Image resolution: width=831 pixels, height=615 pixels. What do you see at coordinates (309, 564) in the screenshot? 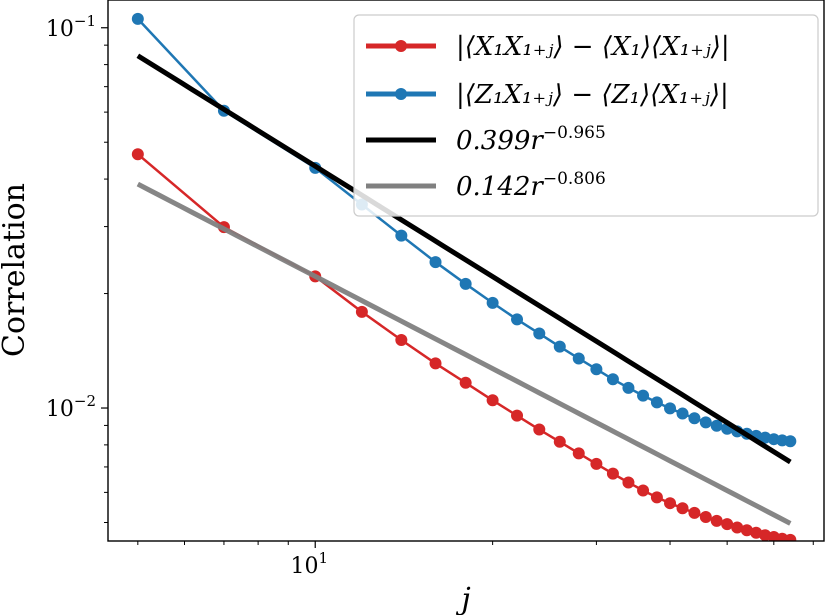
I see `x-tick-label: 101` at bounding box center [309, 564].